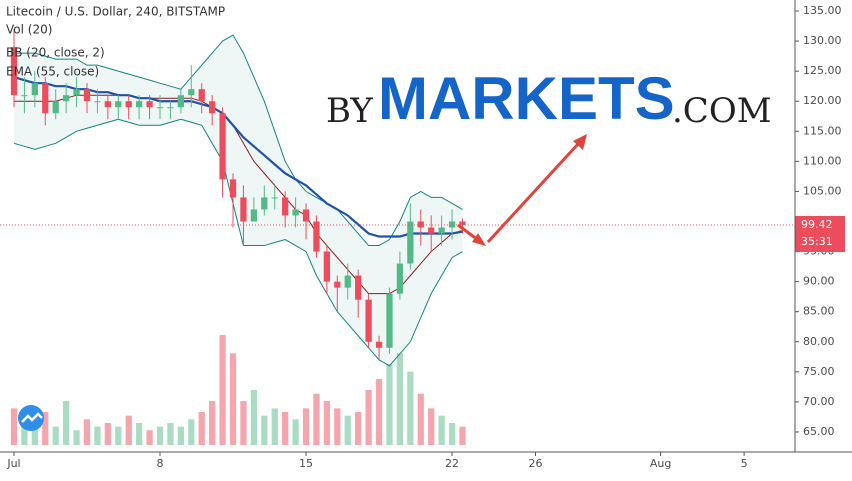 The height and width of the screenshot is (481, 852). What do you see at coordinates (535, 463) in the screenshot?
I see `x-tick-label: 26` at bounding box center [535, 463].